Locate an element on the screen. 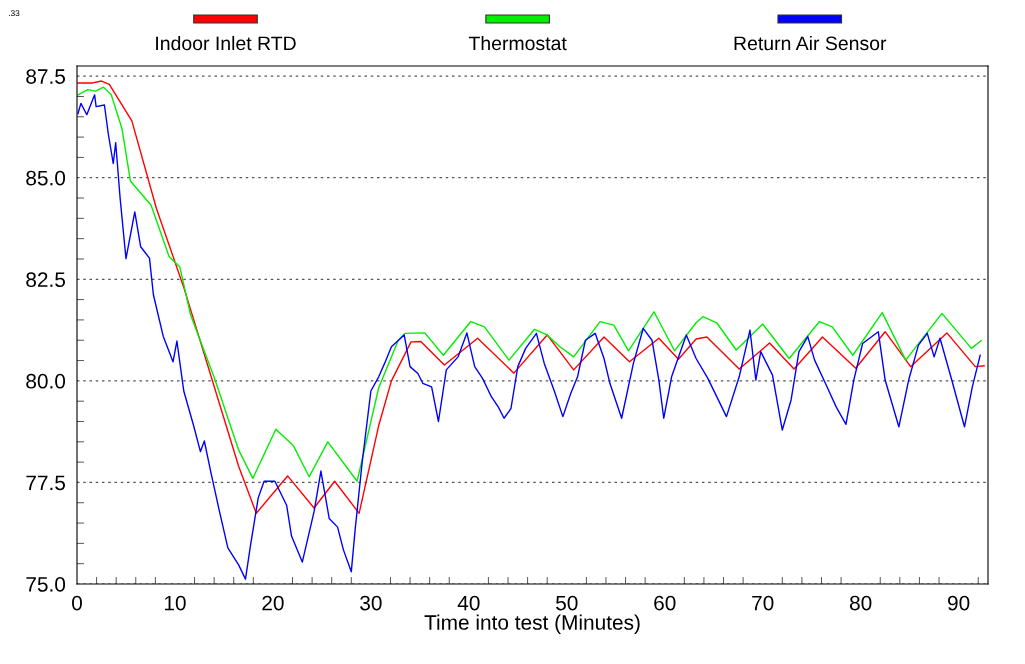 Image resolution: width=1025 pixels, height=664 pixels. y-tick-label: 77.5 is located at coordinates (46, 483).